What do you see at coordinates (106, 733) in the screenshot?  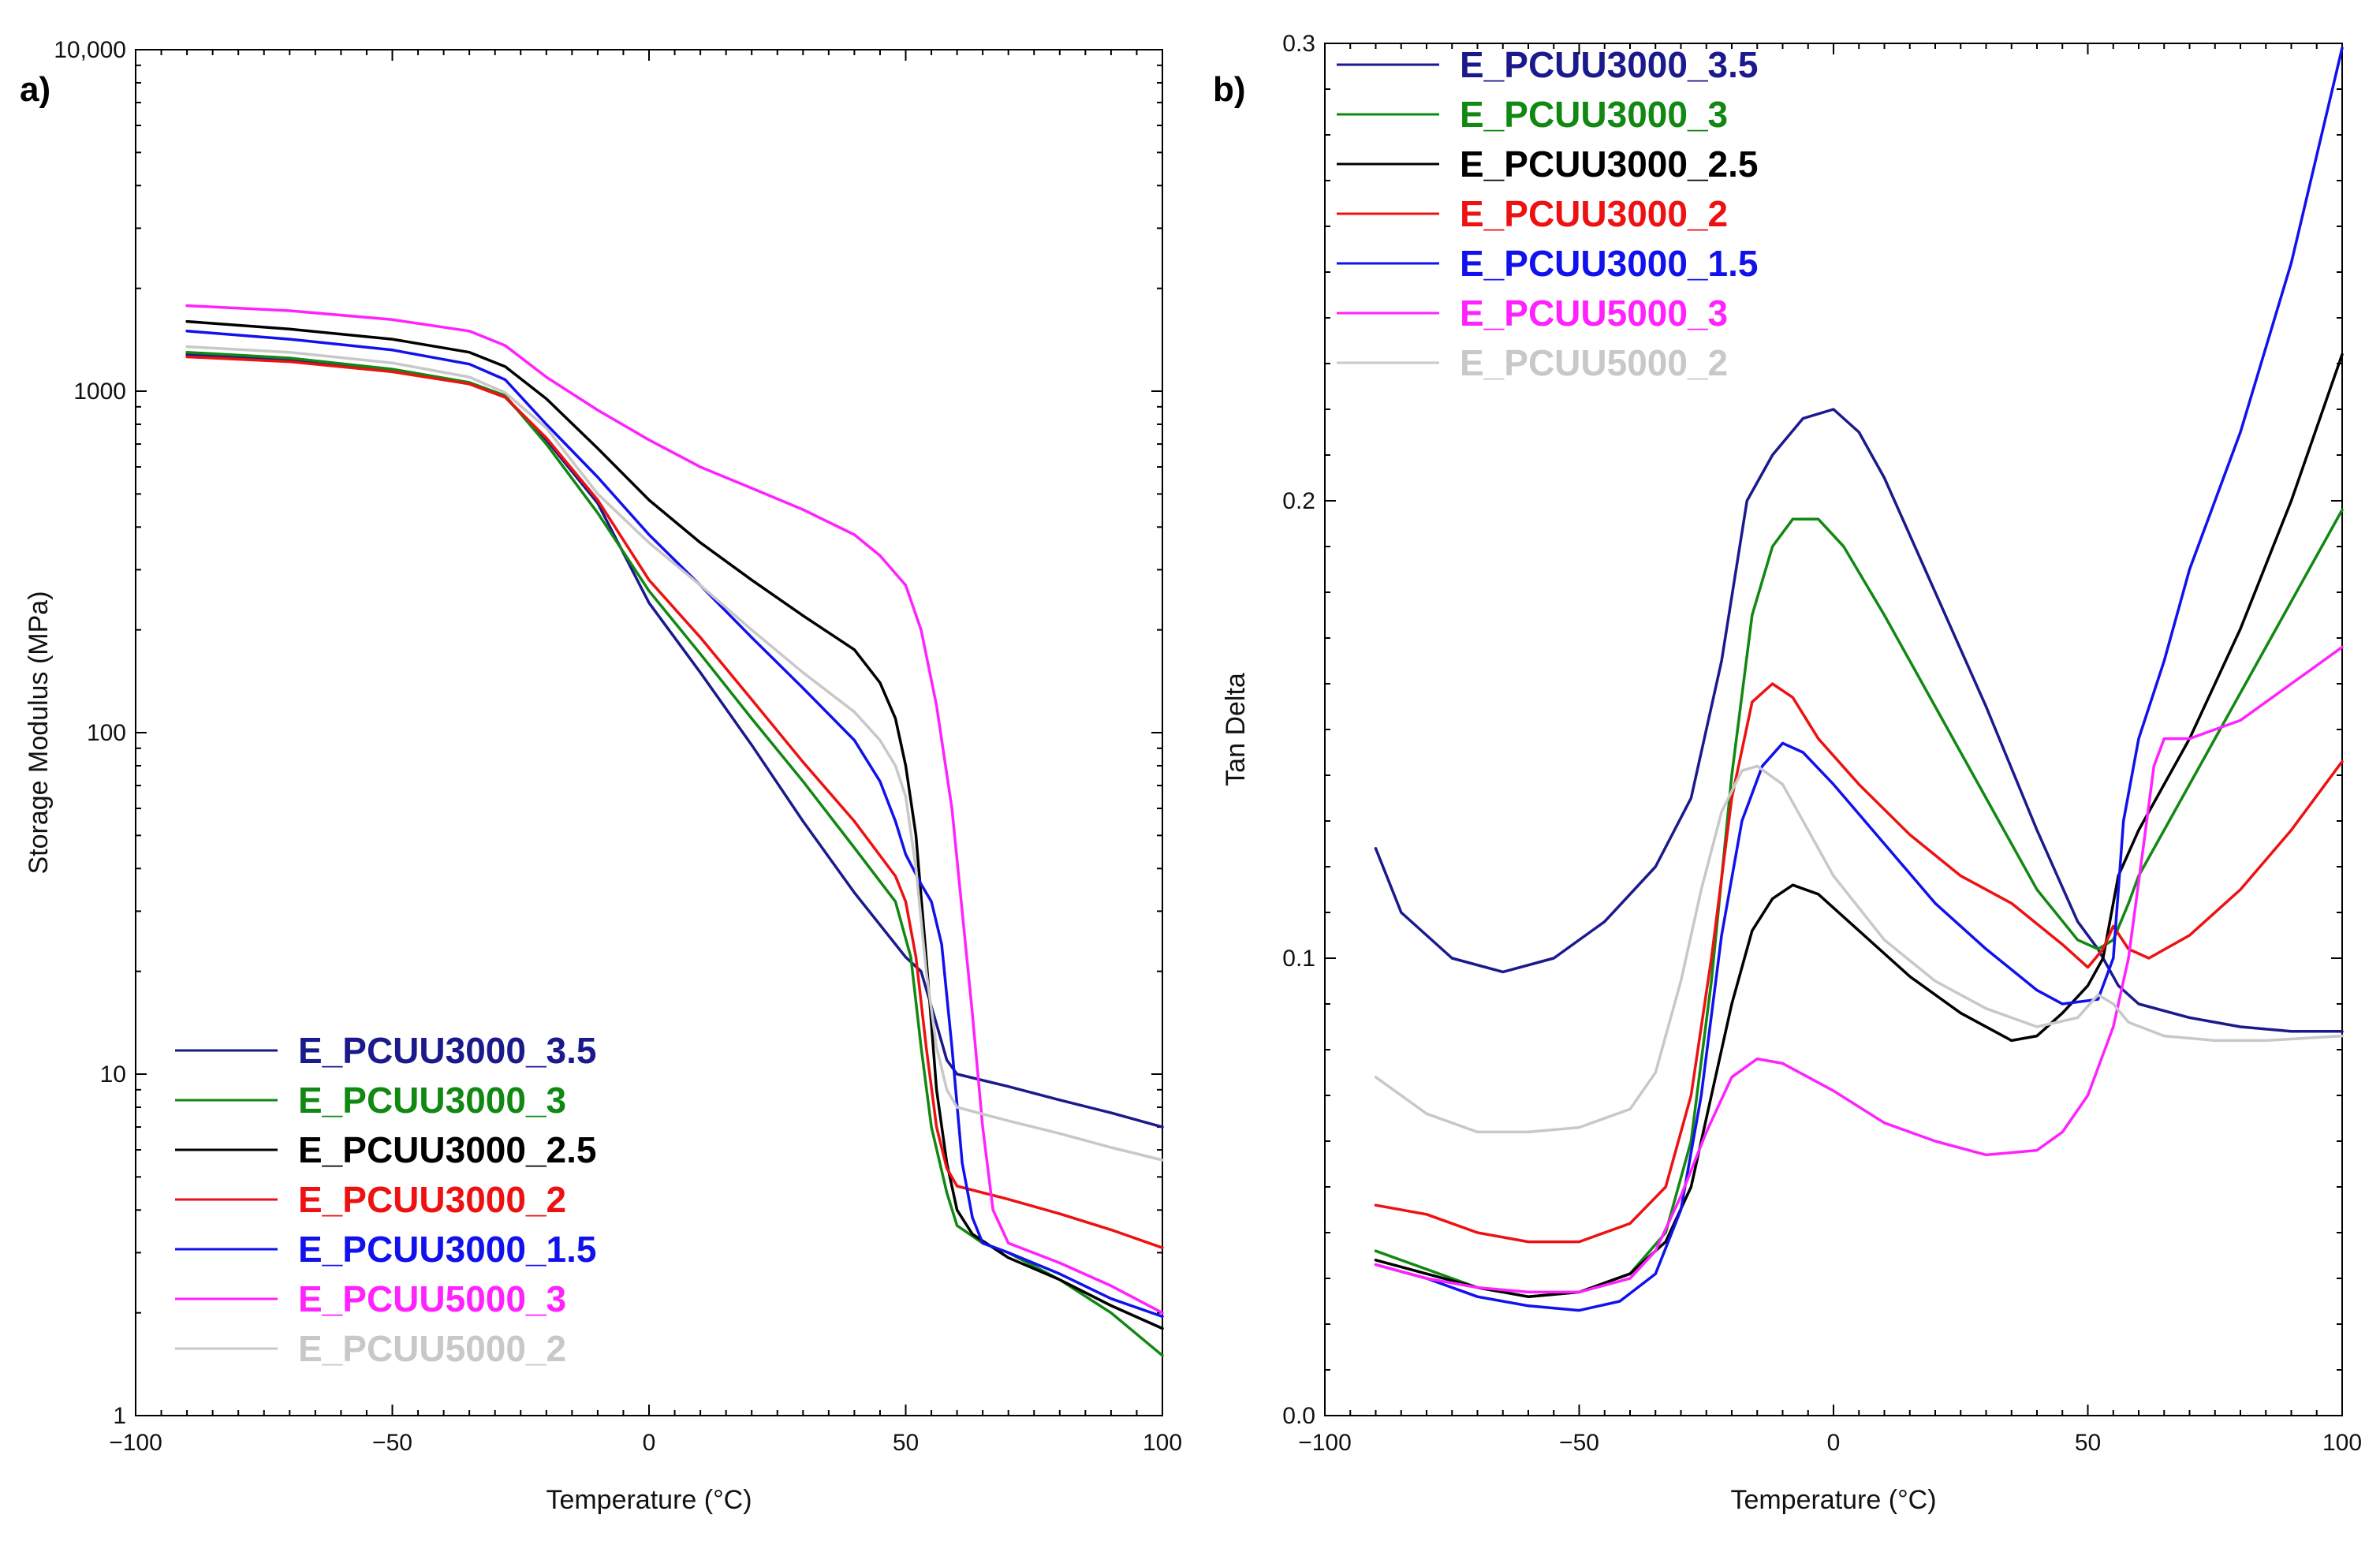 I see `y-tick-label: 100` at bounding box center [106, 733].